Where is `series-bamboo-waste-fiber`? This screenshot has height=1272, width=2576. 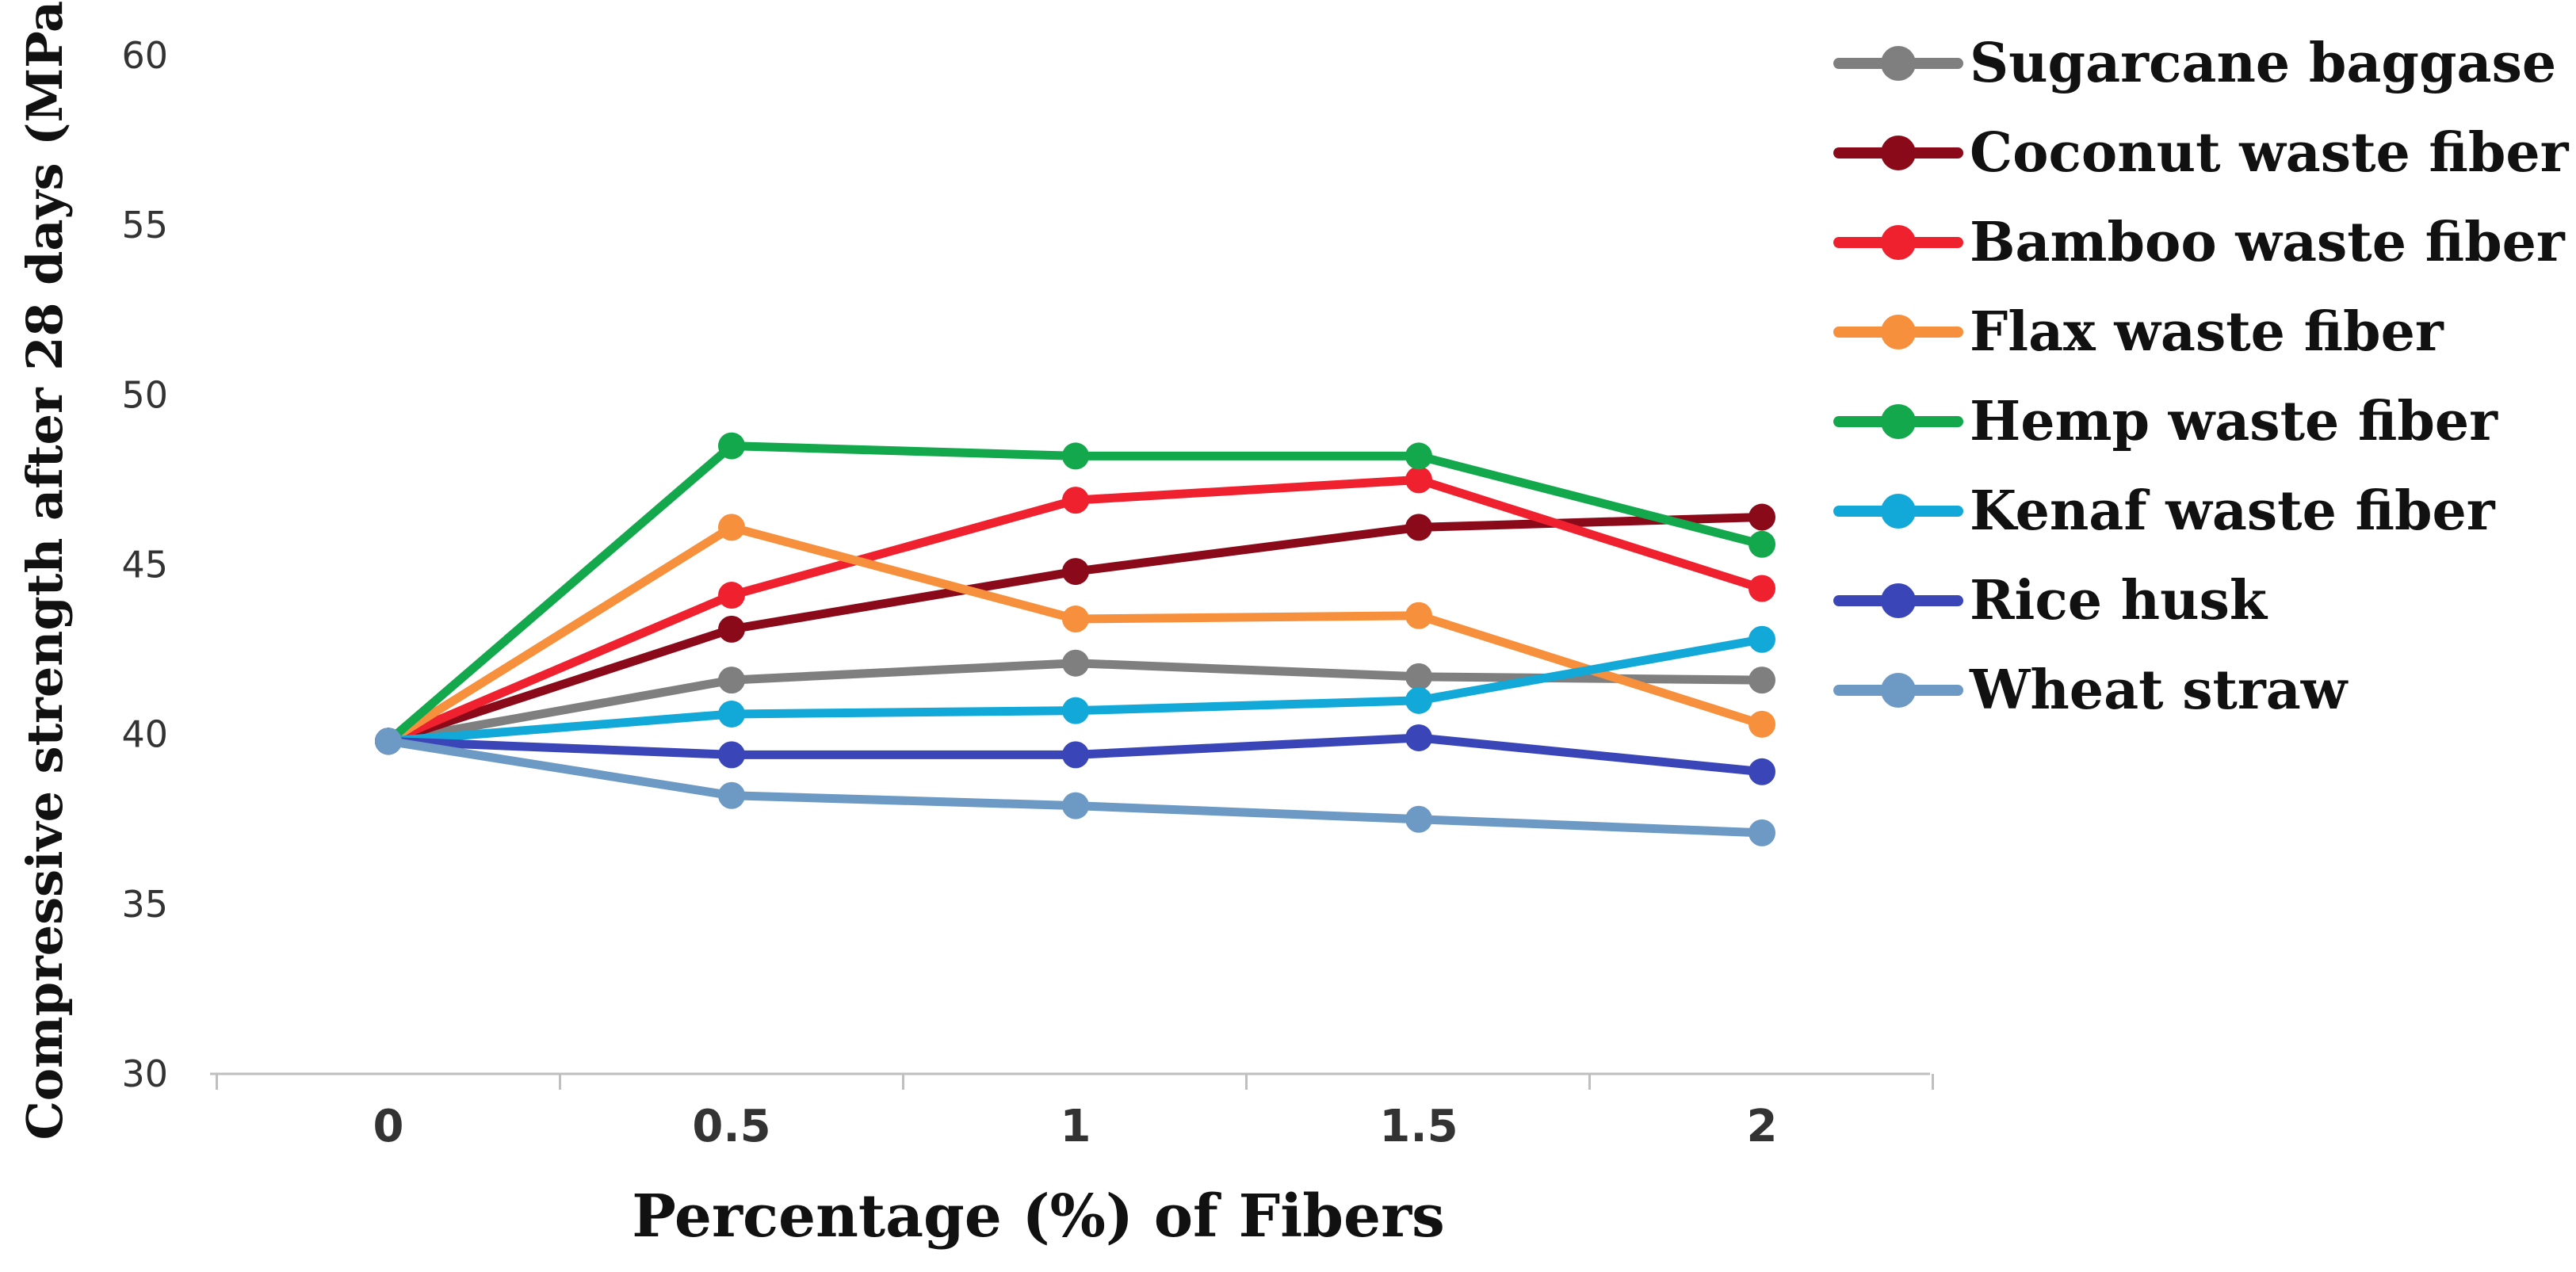 series-bamboo-waste-fiber is located at coordinates (1075, 610).